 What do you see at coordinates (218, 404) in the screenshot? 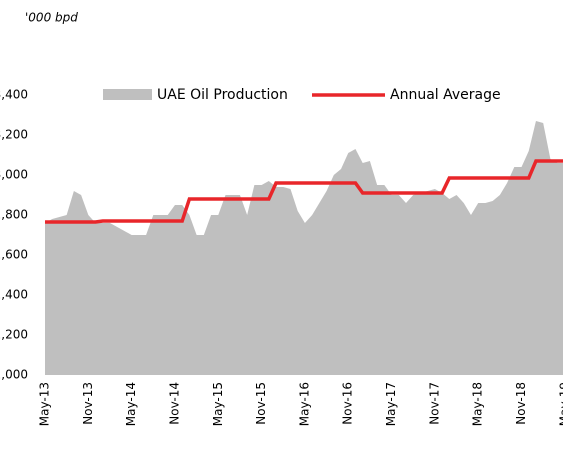
I see `x-tick-label: May-15` at bounding box center [218, 404].